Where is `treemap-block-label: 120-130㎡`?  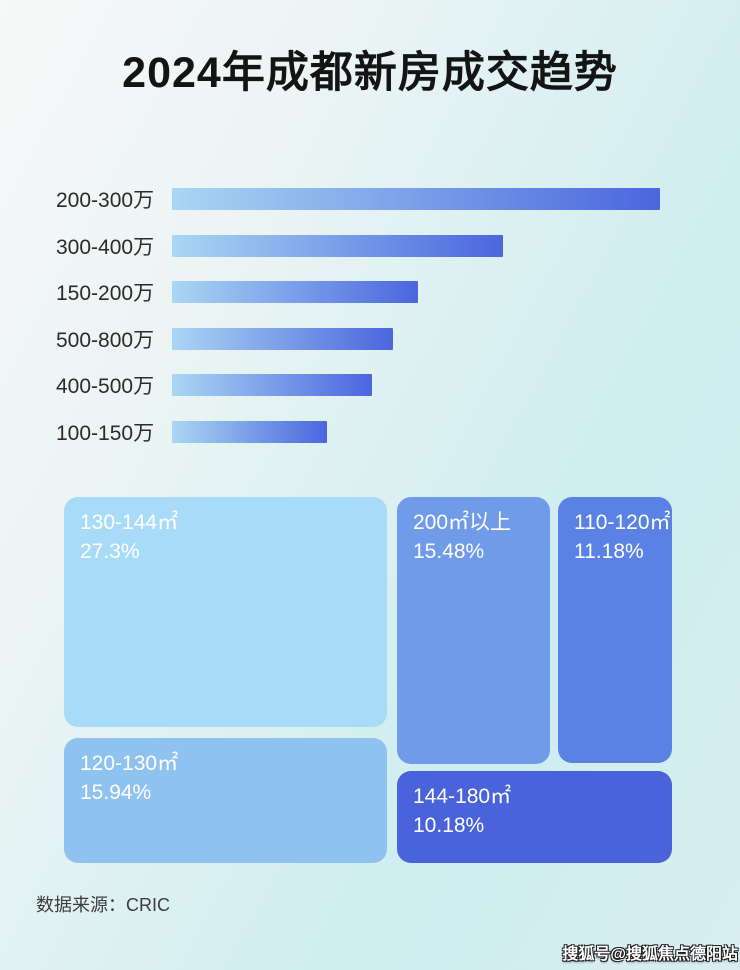 treemap-block-label: 120-130㎡ is located at coordinates (129, 763).